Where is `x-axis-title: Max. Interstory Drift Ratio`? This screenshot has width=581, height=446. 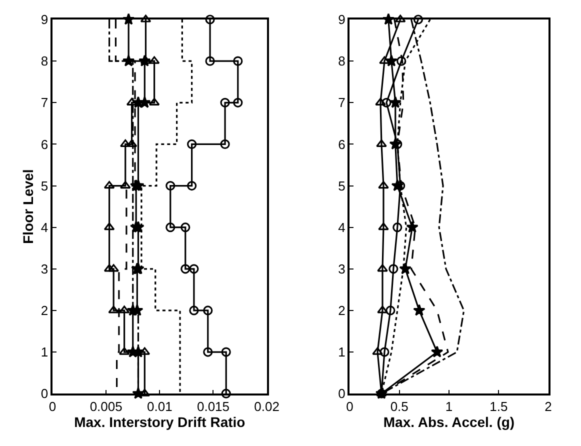 x-axis-title: Max. Interstory Drift Ratio is located at coordinates (160, 422).